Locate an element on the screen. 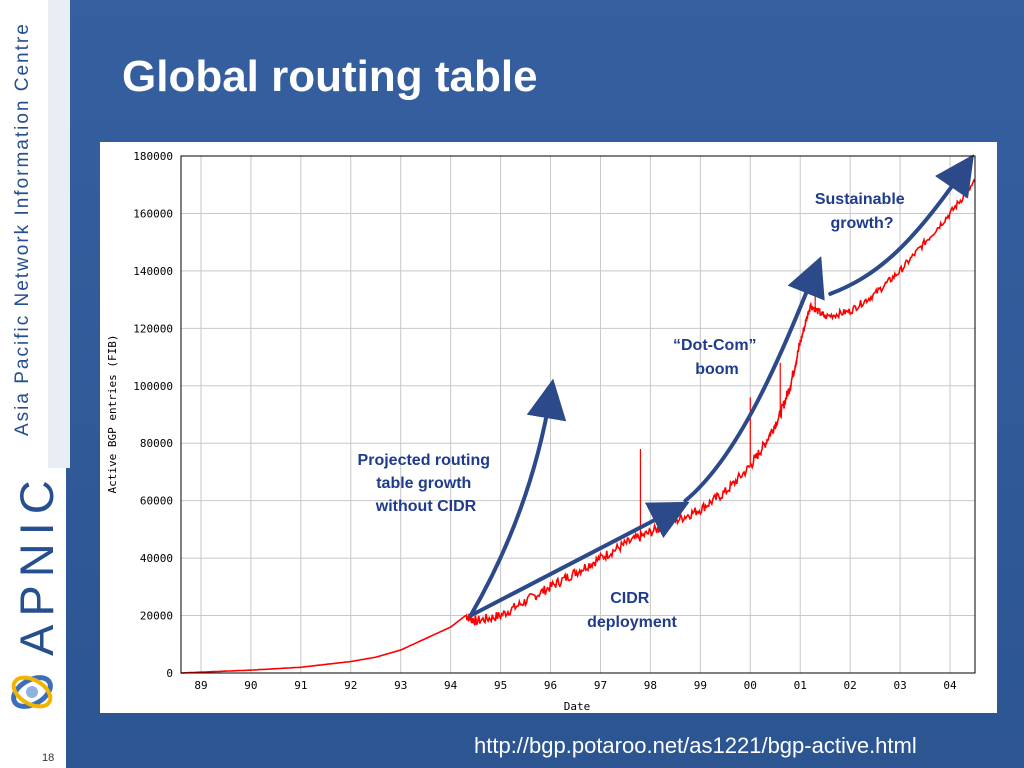 The width and height of the screenshot is (1024, 768). y-tick-label: 100000 is located at coordinates (153, 386).